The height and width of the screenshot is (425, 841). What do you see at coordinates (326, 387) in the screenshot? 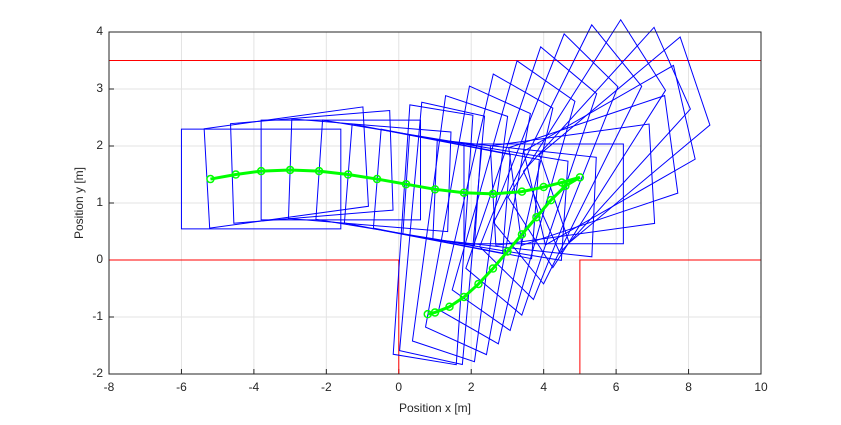
I see `x-tick-label: -2` at bounding box center [326, 387].